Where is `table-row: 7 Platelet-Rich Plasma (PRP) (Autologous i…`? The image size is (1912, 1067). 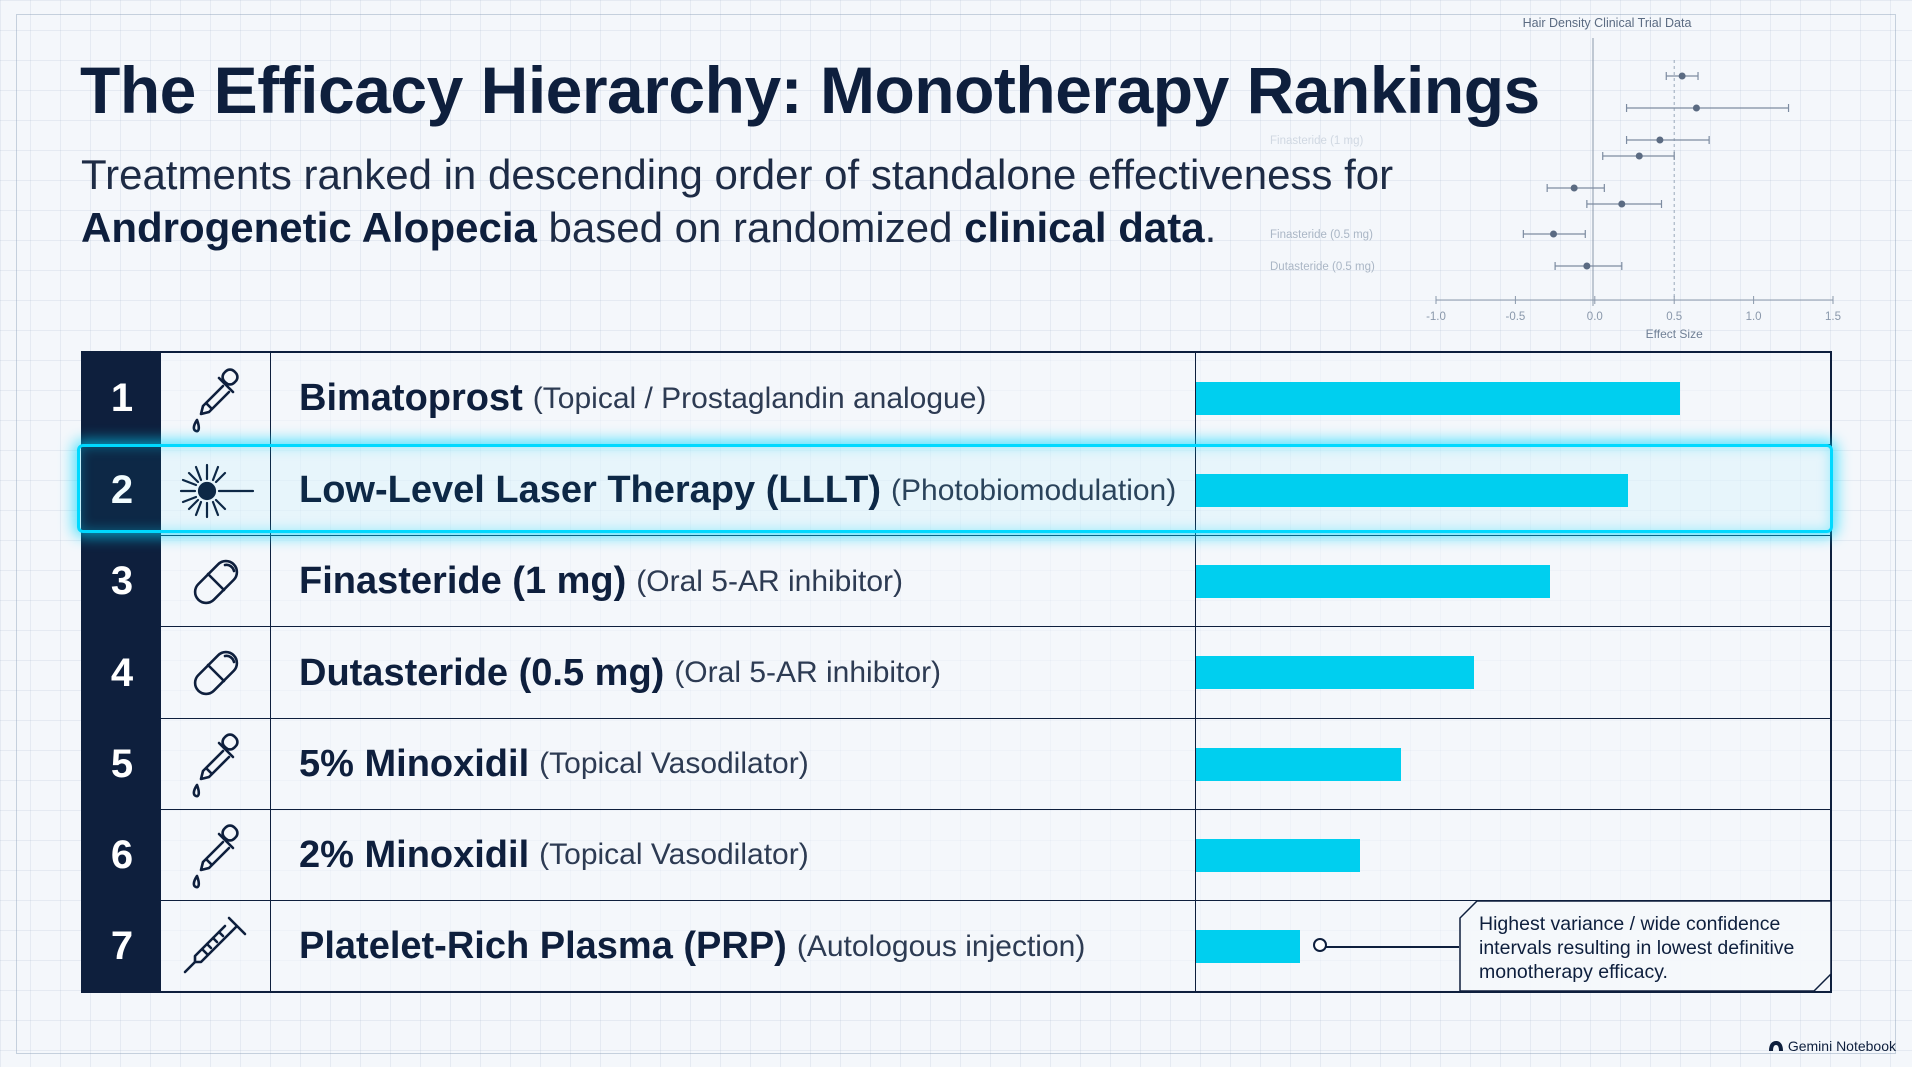
table-row: 7 Platelet-Rich Plasma (PRP) (Autologous i… is located at coordinates (956, 946).